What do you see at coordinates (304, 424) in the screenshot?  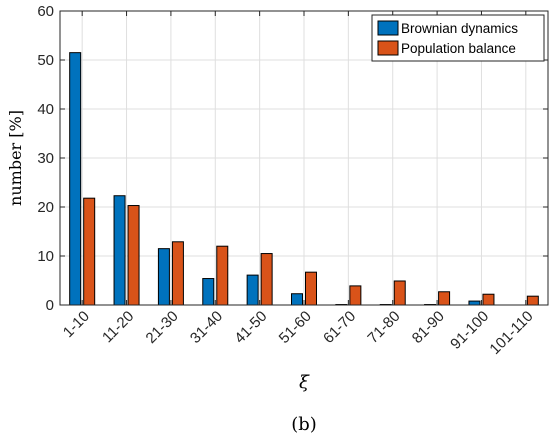 I see `figure-caption: (b)` at bounding box center [304, 424].